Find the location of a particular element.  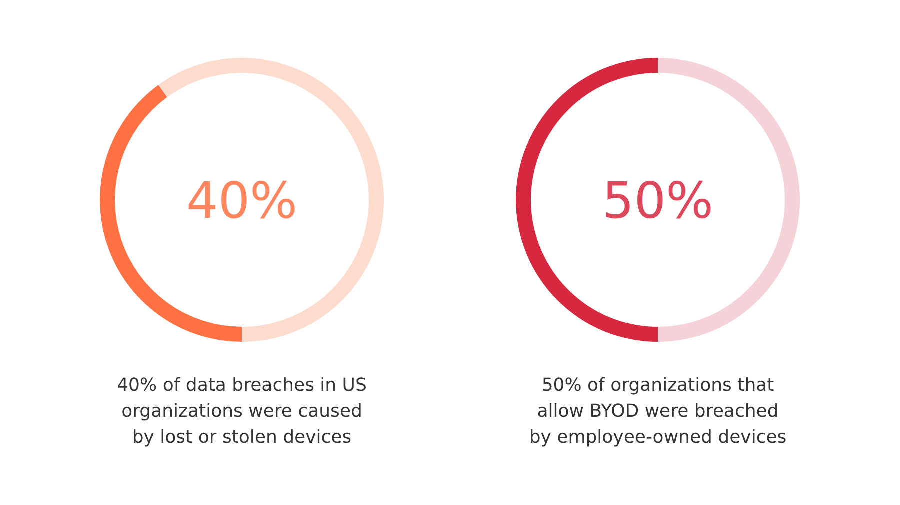

text: 50% of organizations that allow BYOD were breached by employee-owned devices is located at coordinates (658, 411).